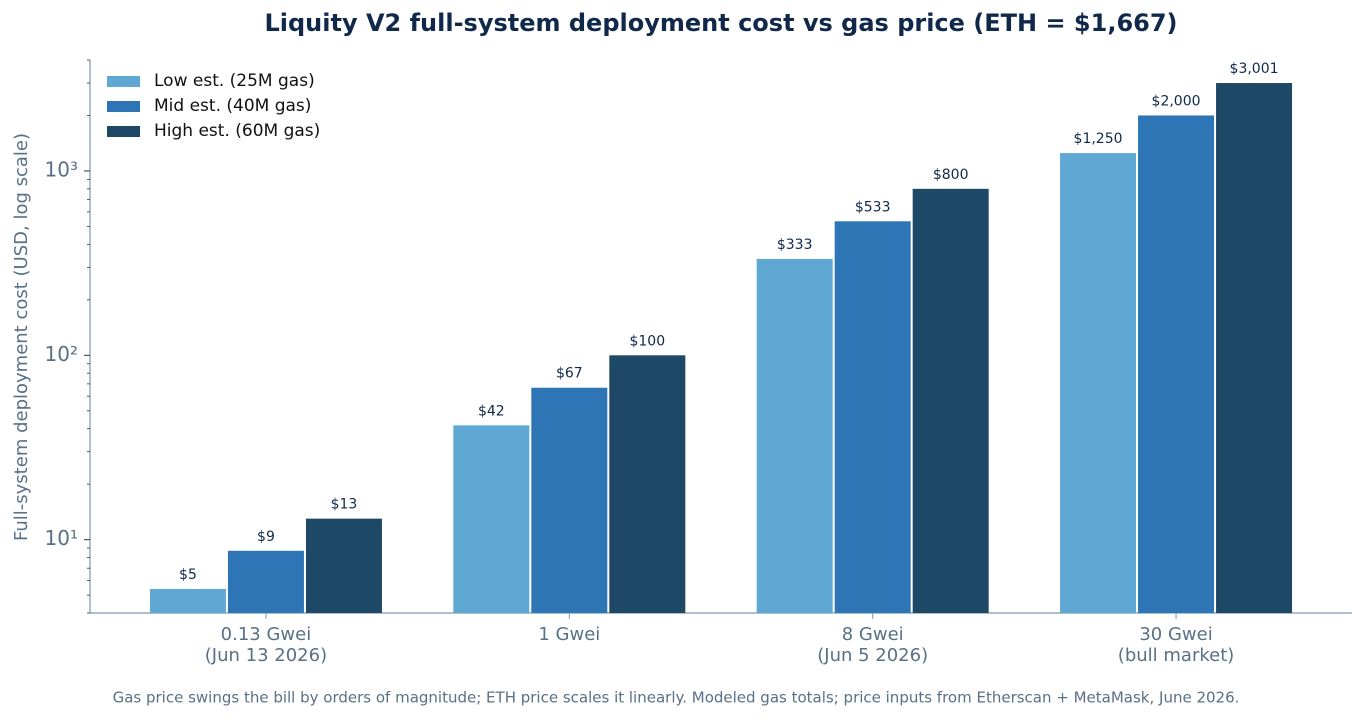 The width and height of the screenshot is (1366, 724). I want to click on value-label: $13, so click(344, 505).